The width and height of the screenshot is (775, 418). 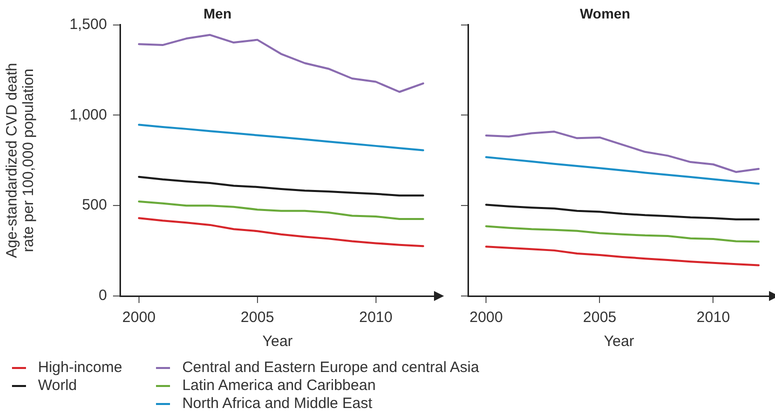 I want to click on y-tick-label: 1,500, so click(x=88, y=24).